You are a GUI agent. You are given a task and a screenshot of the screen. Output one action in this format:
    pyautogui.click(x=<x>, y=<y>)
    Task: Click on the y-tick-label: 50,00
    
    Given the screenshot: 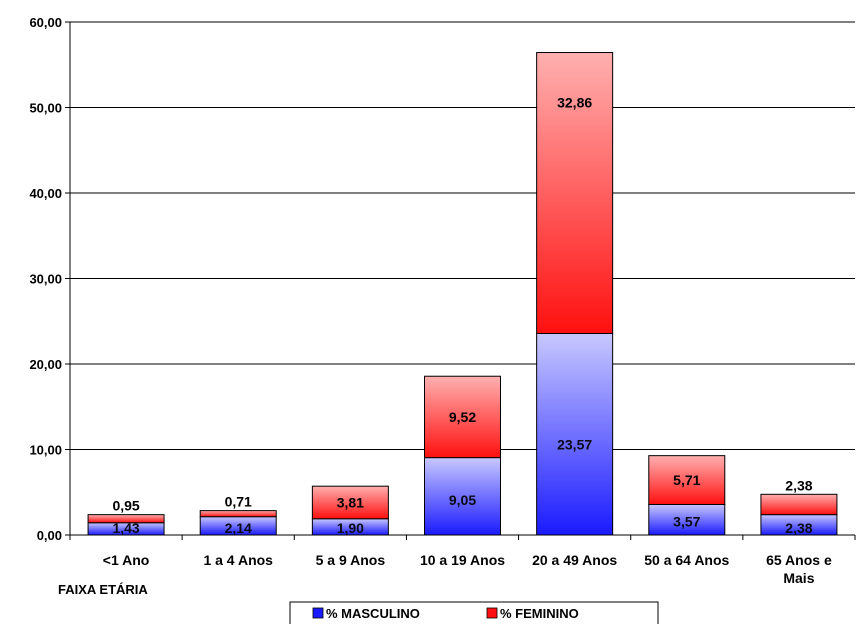 What is the action you would take?
    pyautogui.click(x=45, y=108)
    